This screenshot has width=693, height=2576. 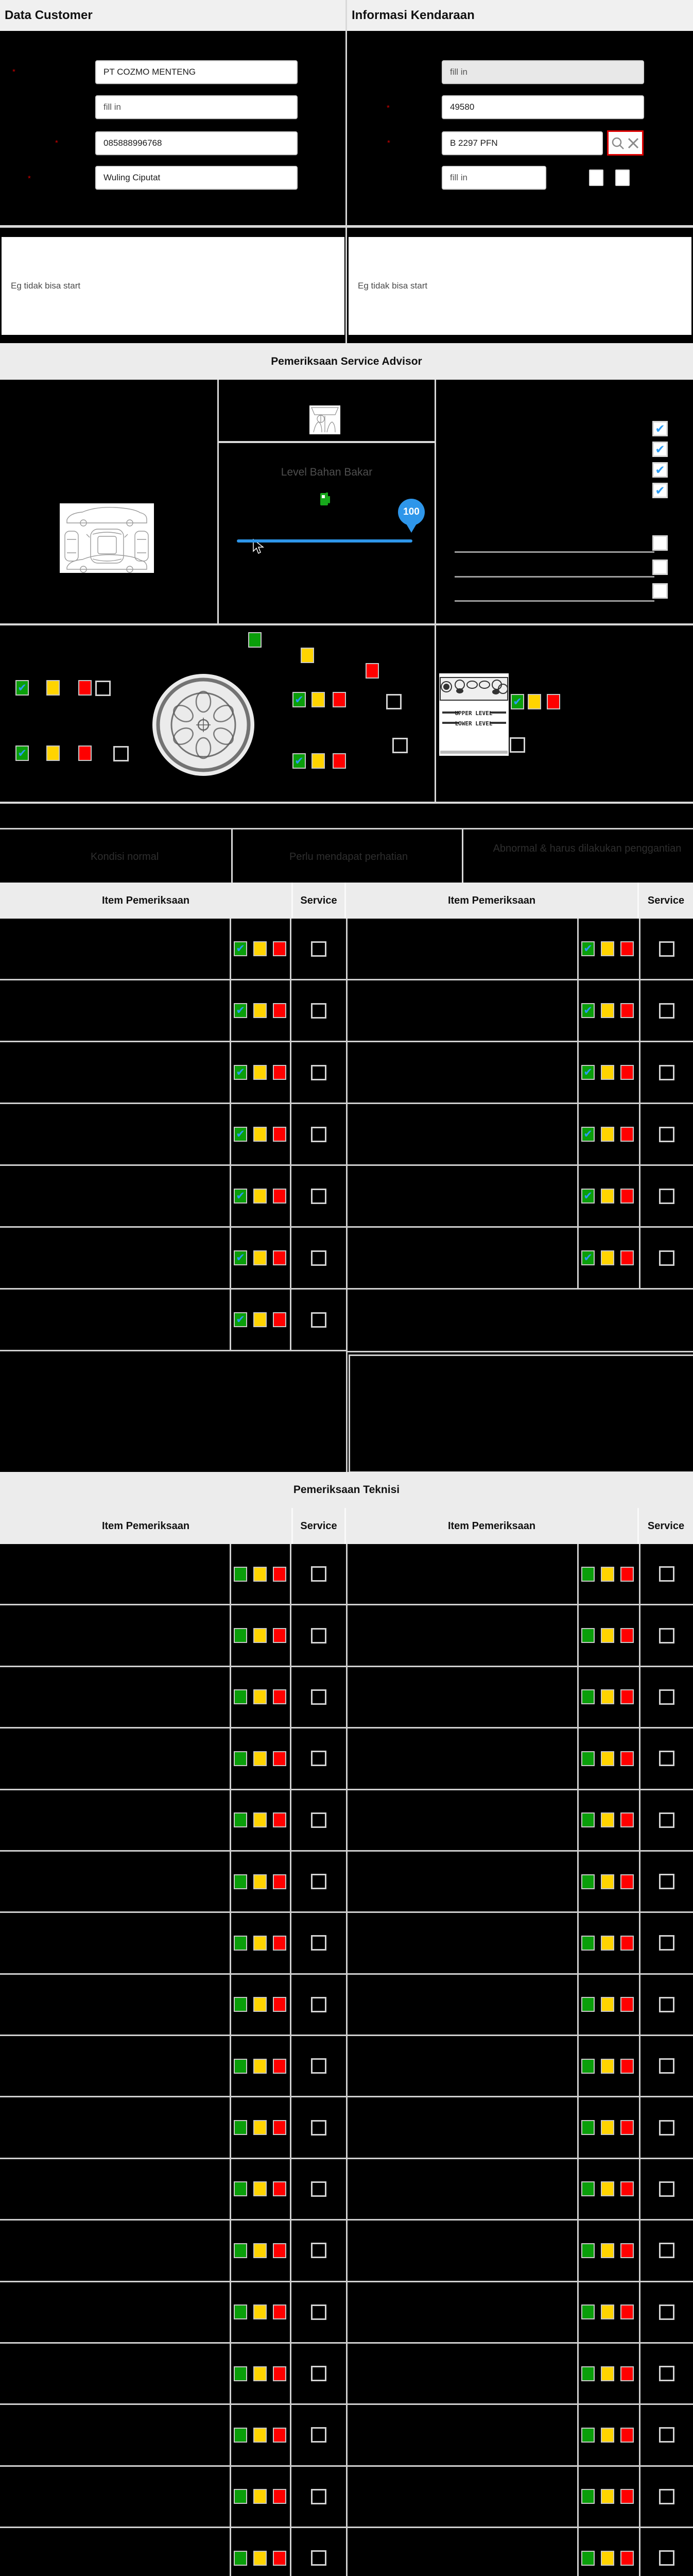 What do you see at coordinates (196, 72) in the screenshot?
I see `customer-name-input` at bounding box center [196, 72].